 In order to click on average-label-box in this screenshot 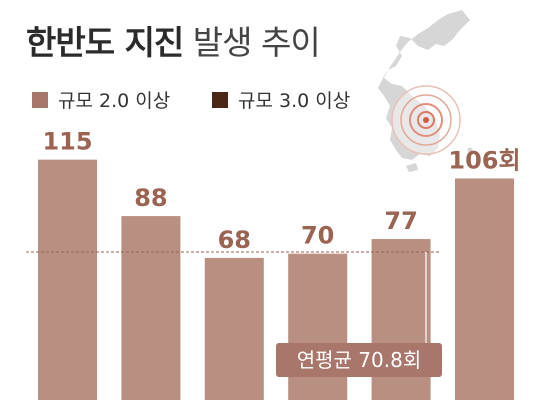, I will do `click(359, 360)`.